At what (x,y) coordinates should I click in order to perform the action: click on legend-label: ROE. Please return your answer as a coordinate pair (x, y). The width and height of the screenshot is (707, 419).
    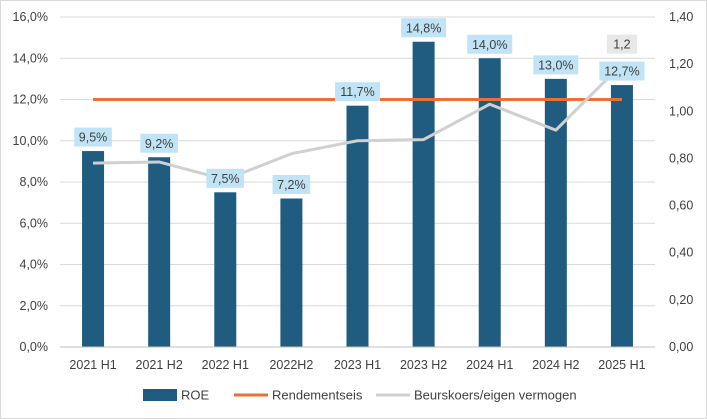
    Looking at the image, I should click on (195, 395).